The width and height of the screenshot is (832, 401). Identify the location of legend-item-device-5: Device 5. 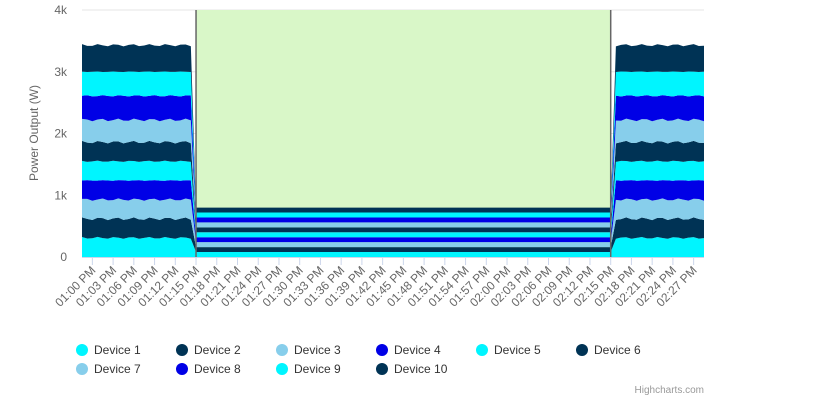
(508, 350).